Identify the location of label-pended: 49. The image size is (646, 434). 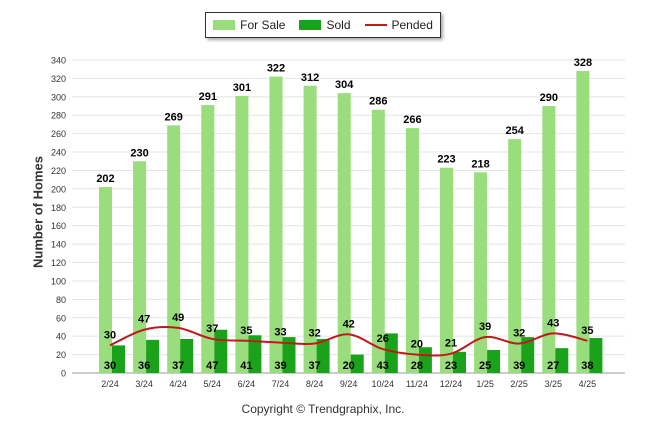
(178, 318).